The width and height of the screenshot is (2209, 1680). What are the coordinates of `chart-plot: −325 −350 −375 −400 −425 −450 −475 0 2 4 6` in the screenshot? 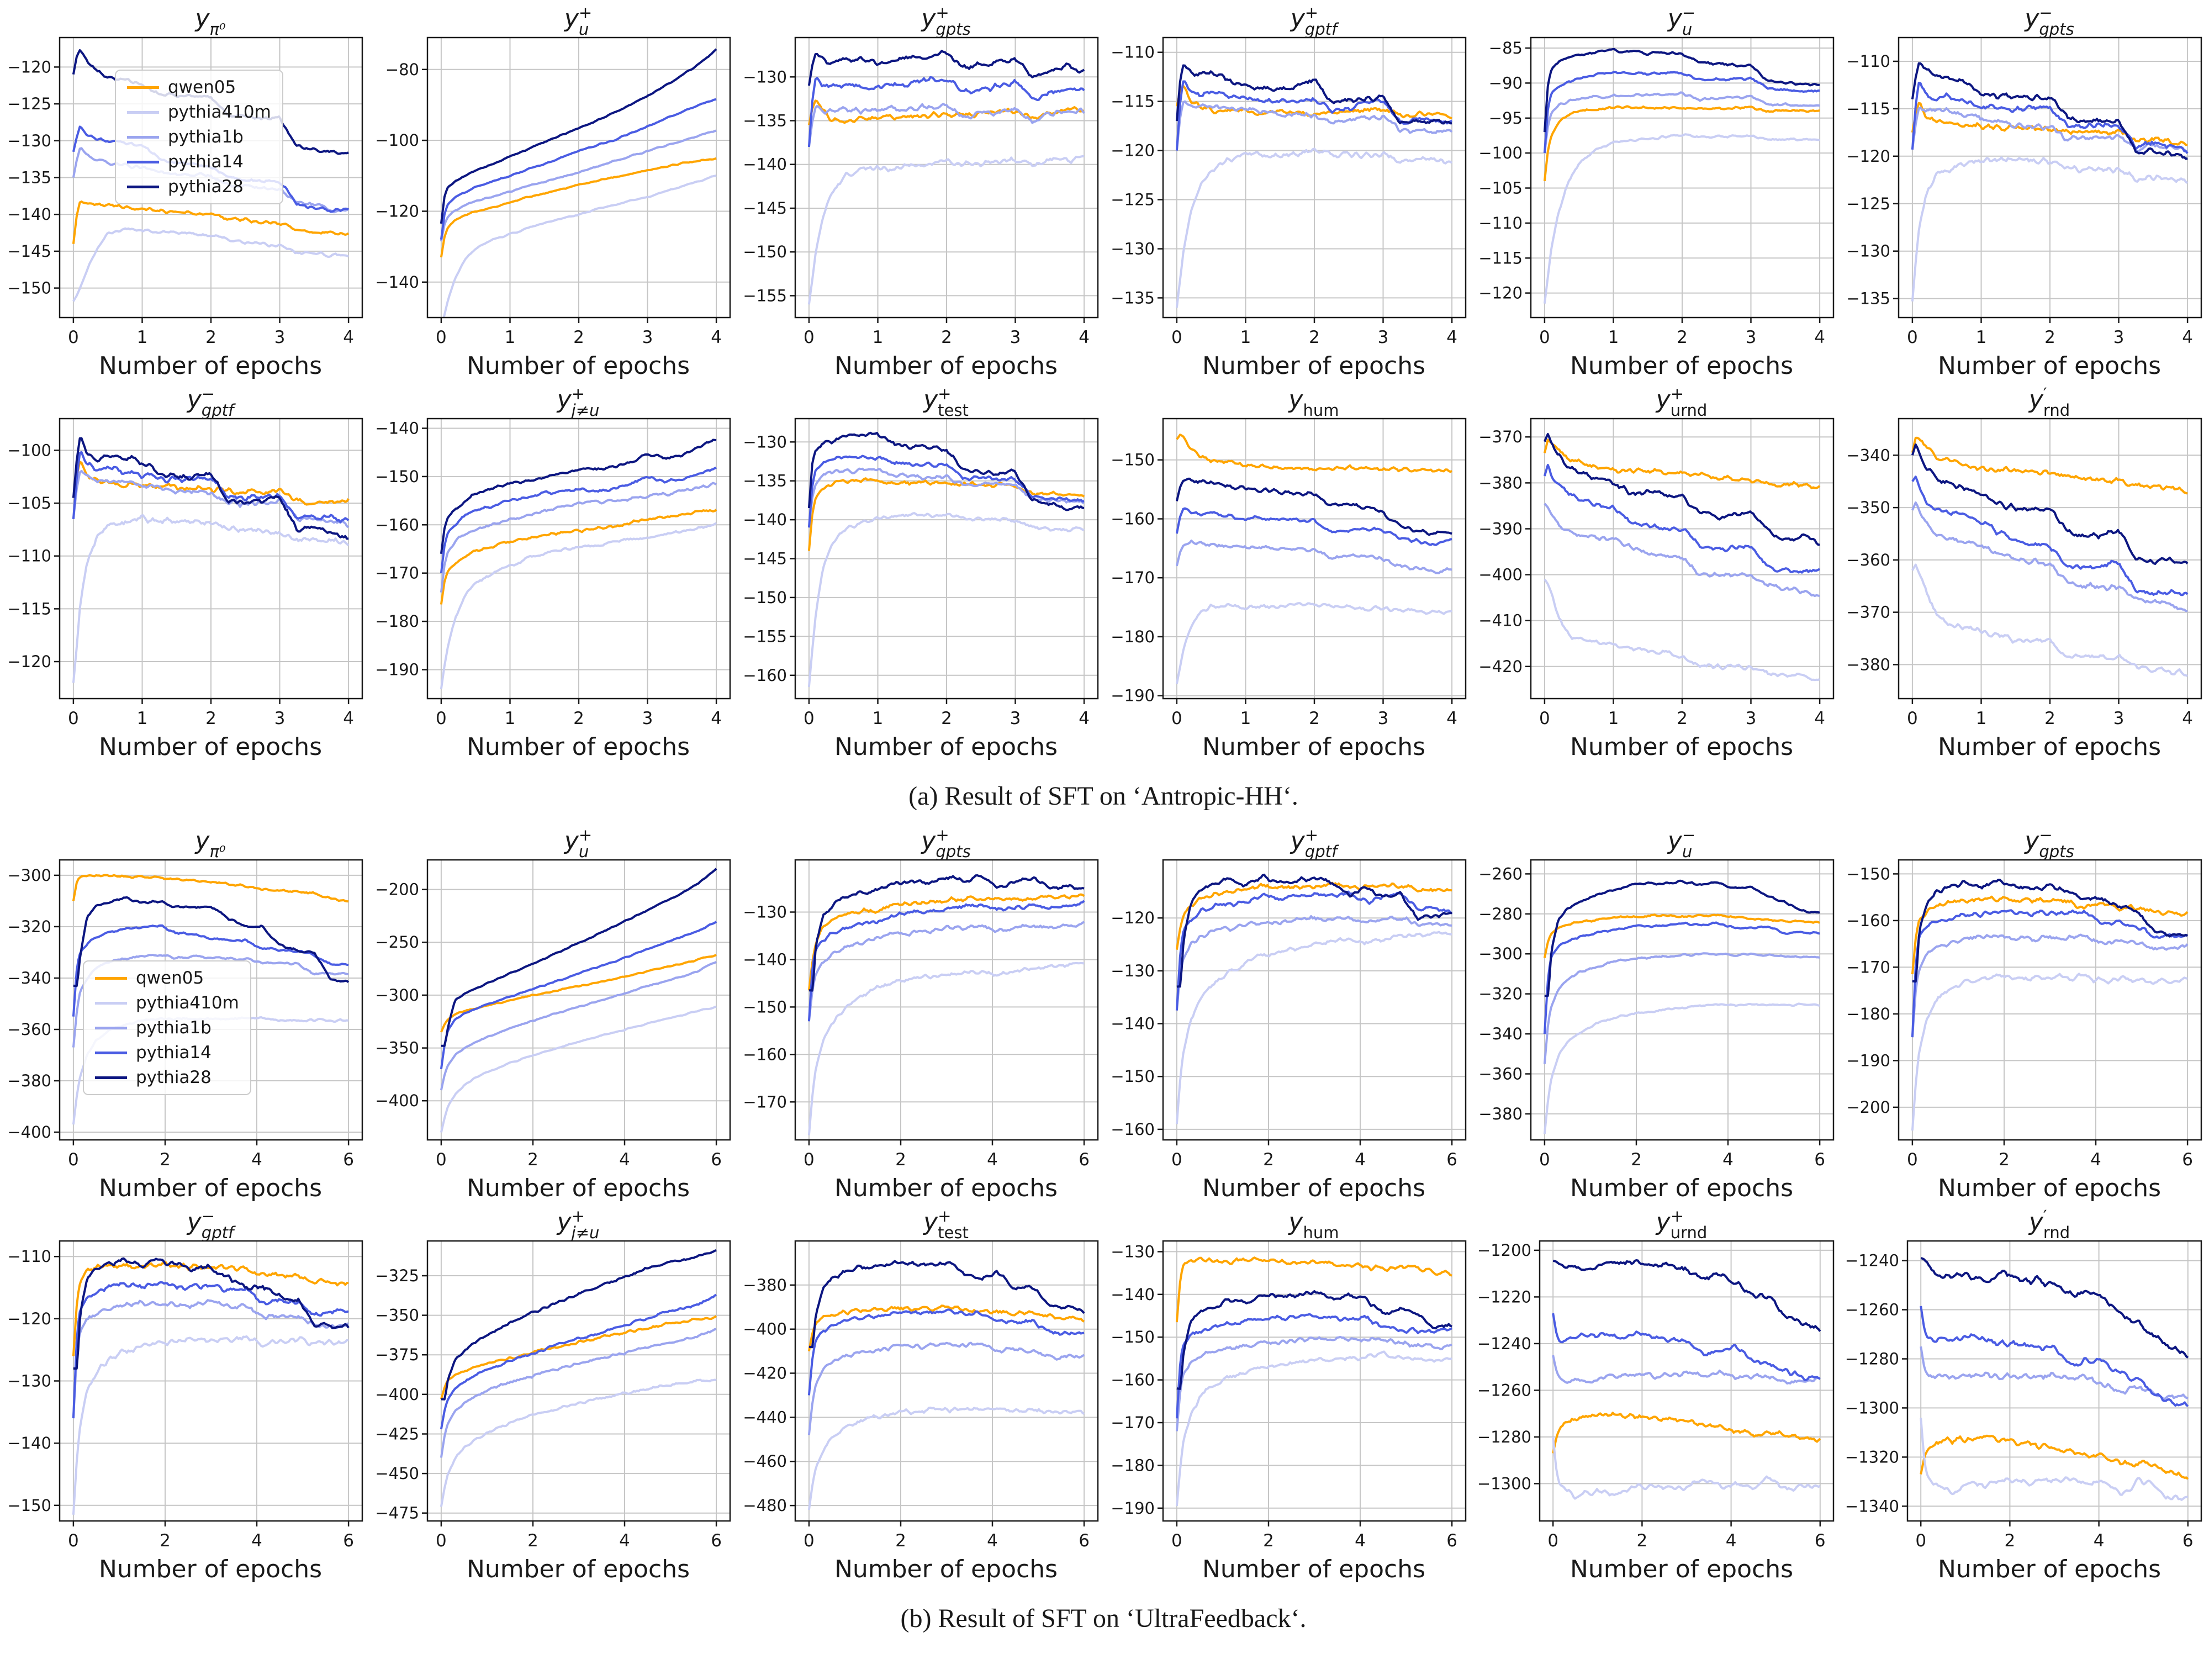 It's located at (553, 1395).